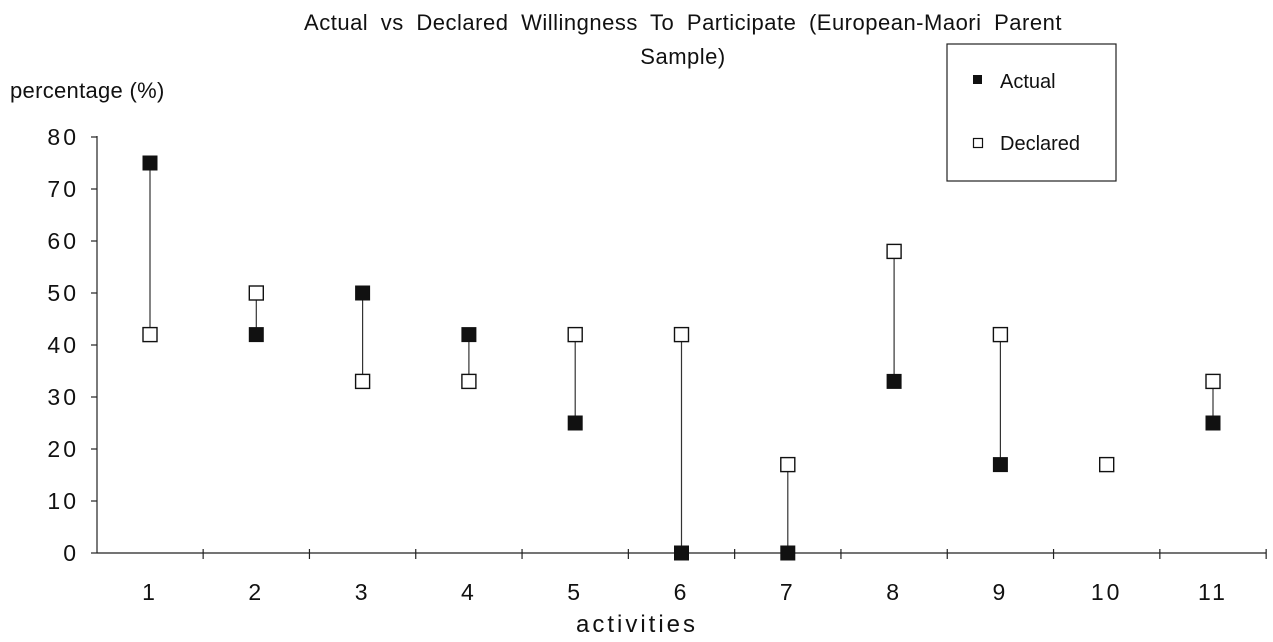  I want to click on legend-declared-marker, so click(978, 143).